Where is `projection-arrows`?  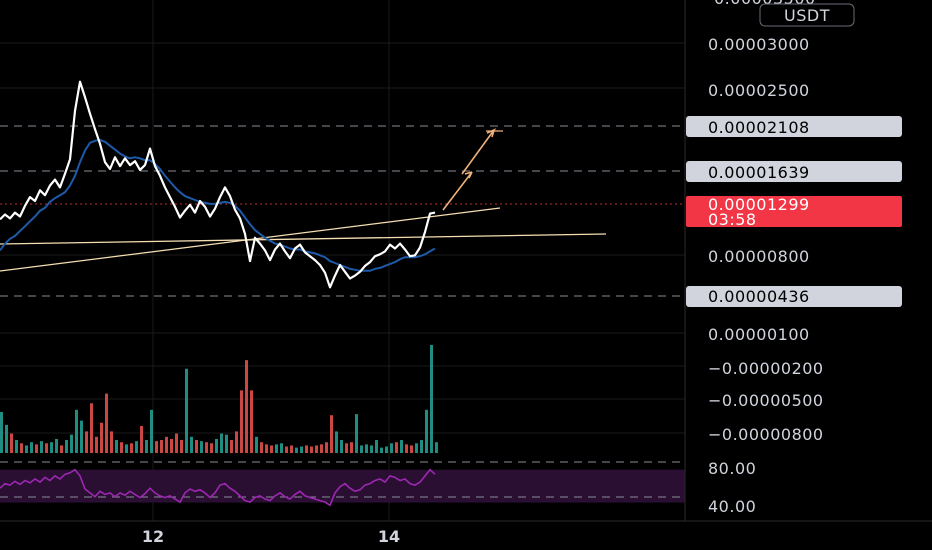
projection-arrows is located at coordinates (472, 169).